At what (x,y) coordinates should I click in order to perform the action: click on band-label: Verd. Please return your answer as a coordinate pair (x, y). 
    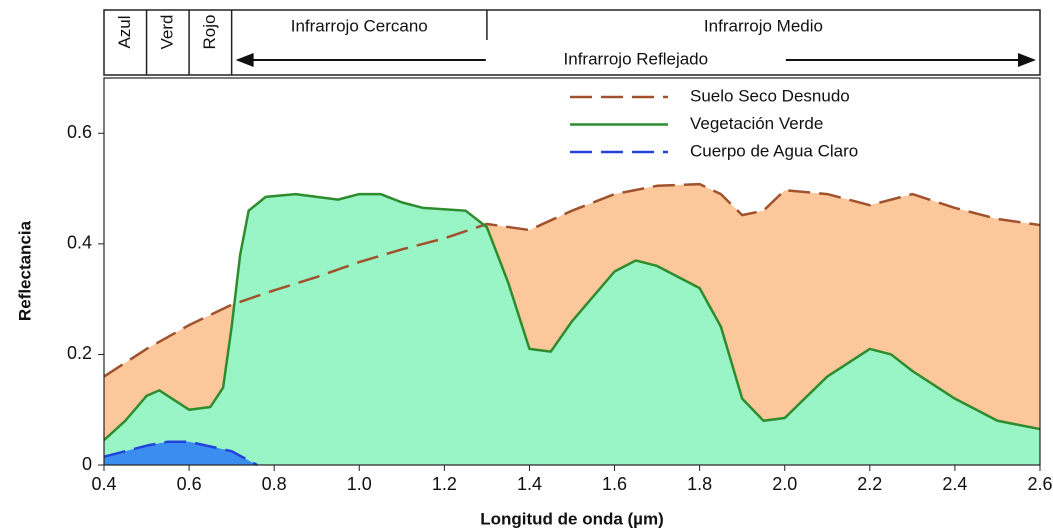
    Looking at the image, I should click on (166, 32).